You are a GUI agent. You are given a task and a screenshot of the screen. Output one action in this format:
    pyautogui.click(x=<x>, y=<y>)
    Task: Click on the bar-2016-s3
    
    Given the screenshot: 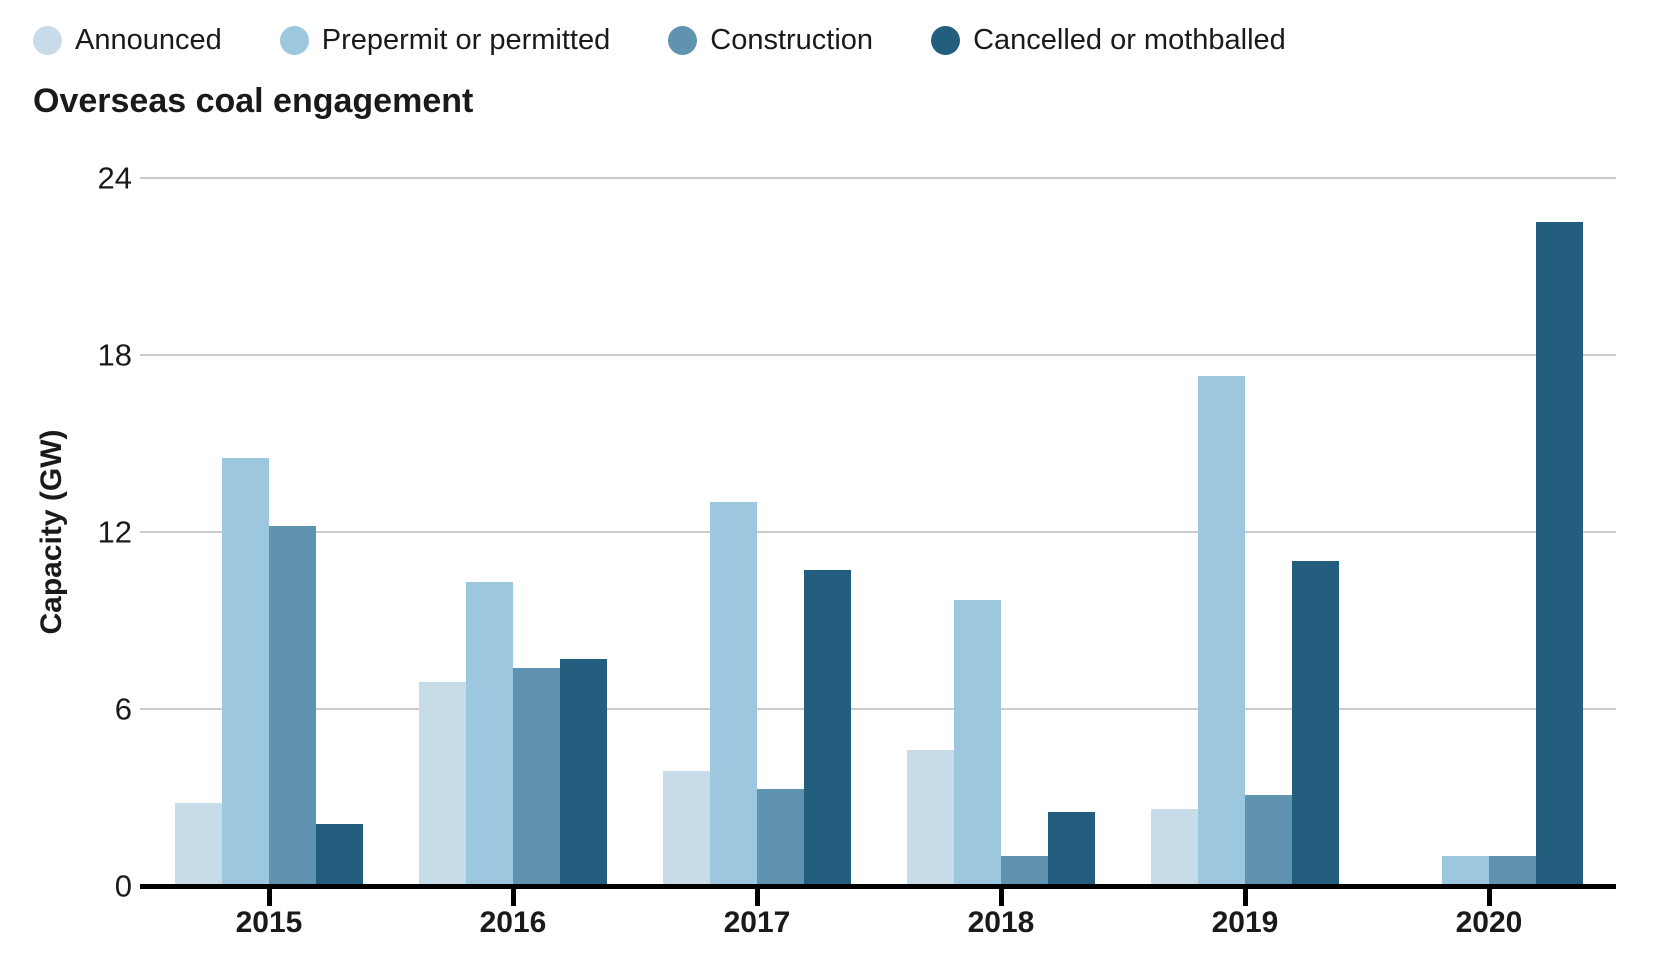 What is the action you would take?
    pyautogui.click(x=583, y=772)
    